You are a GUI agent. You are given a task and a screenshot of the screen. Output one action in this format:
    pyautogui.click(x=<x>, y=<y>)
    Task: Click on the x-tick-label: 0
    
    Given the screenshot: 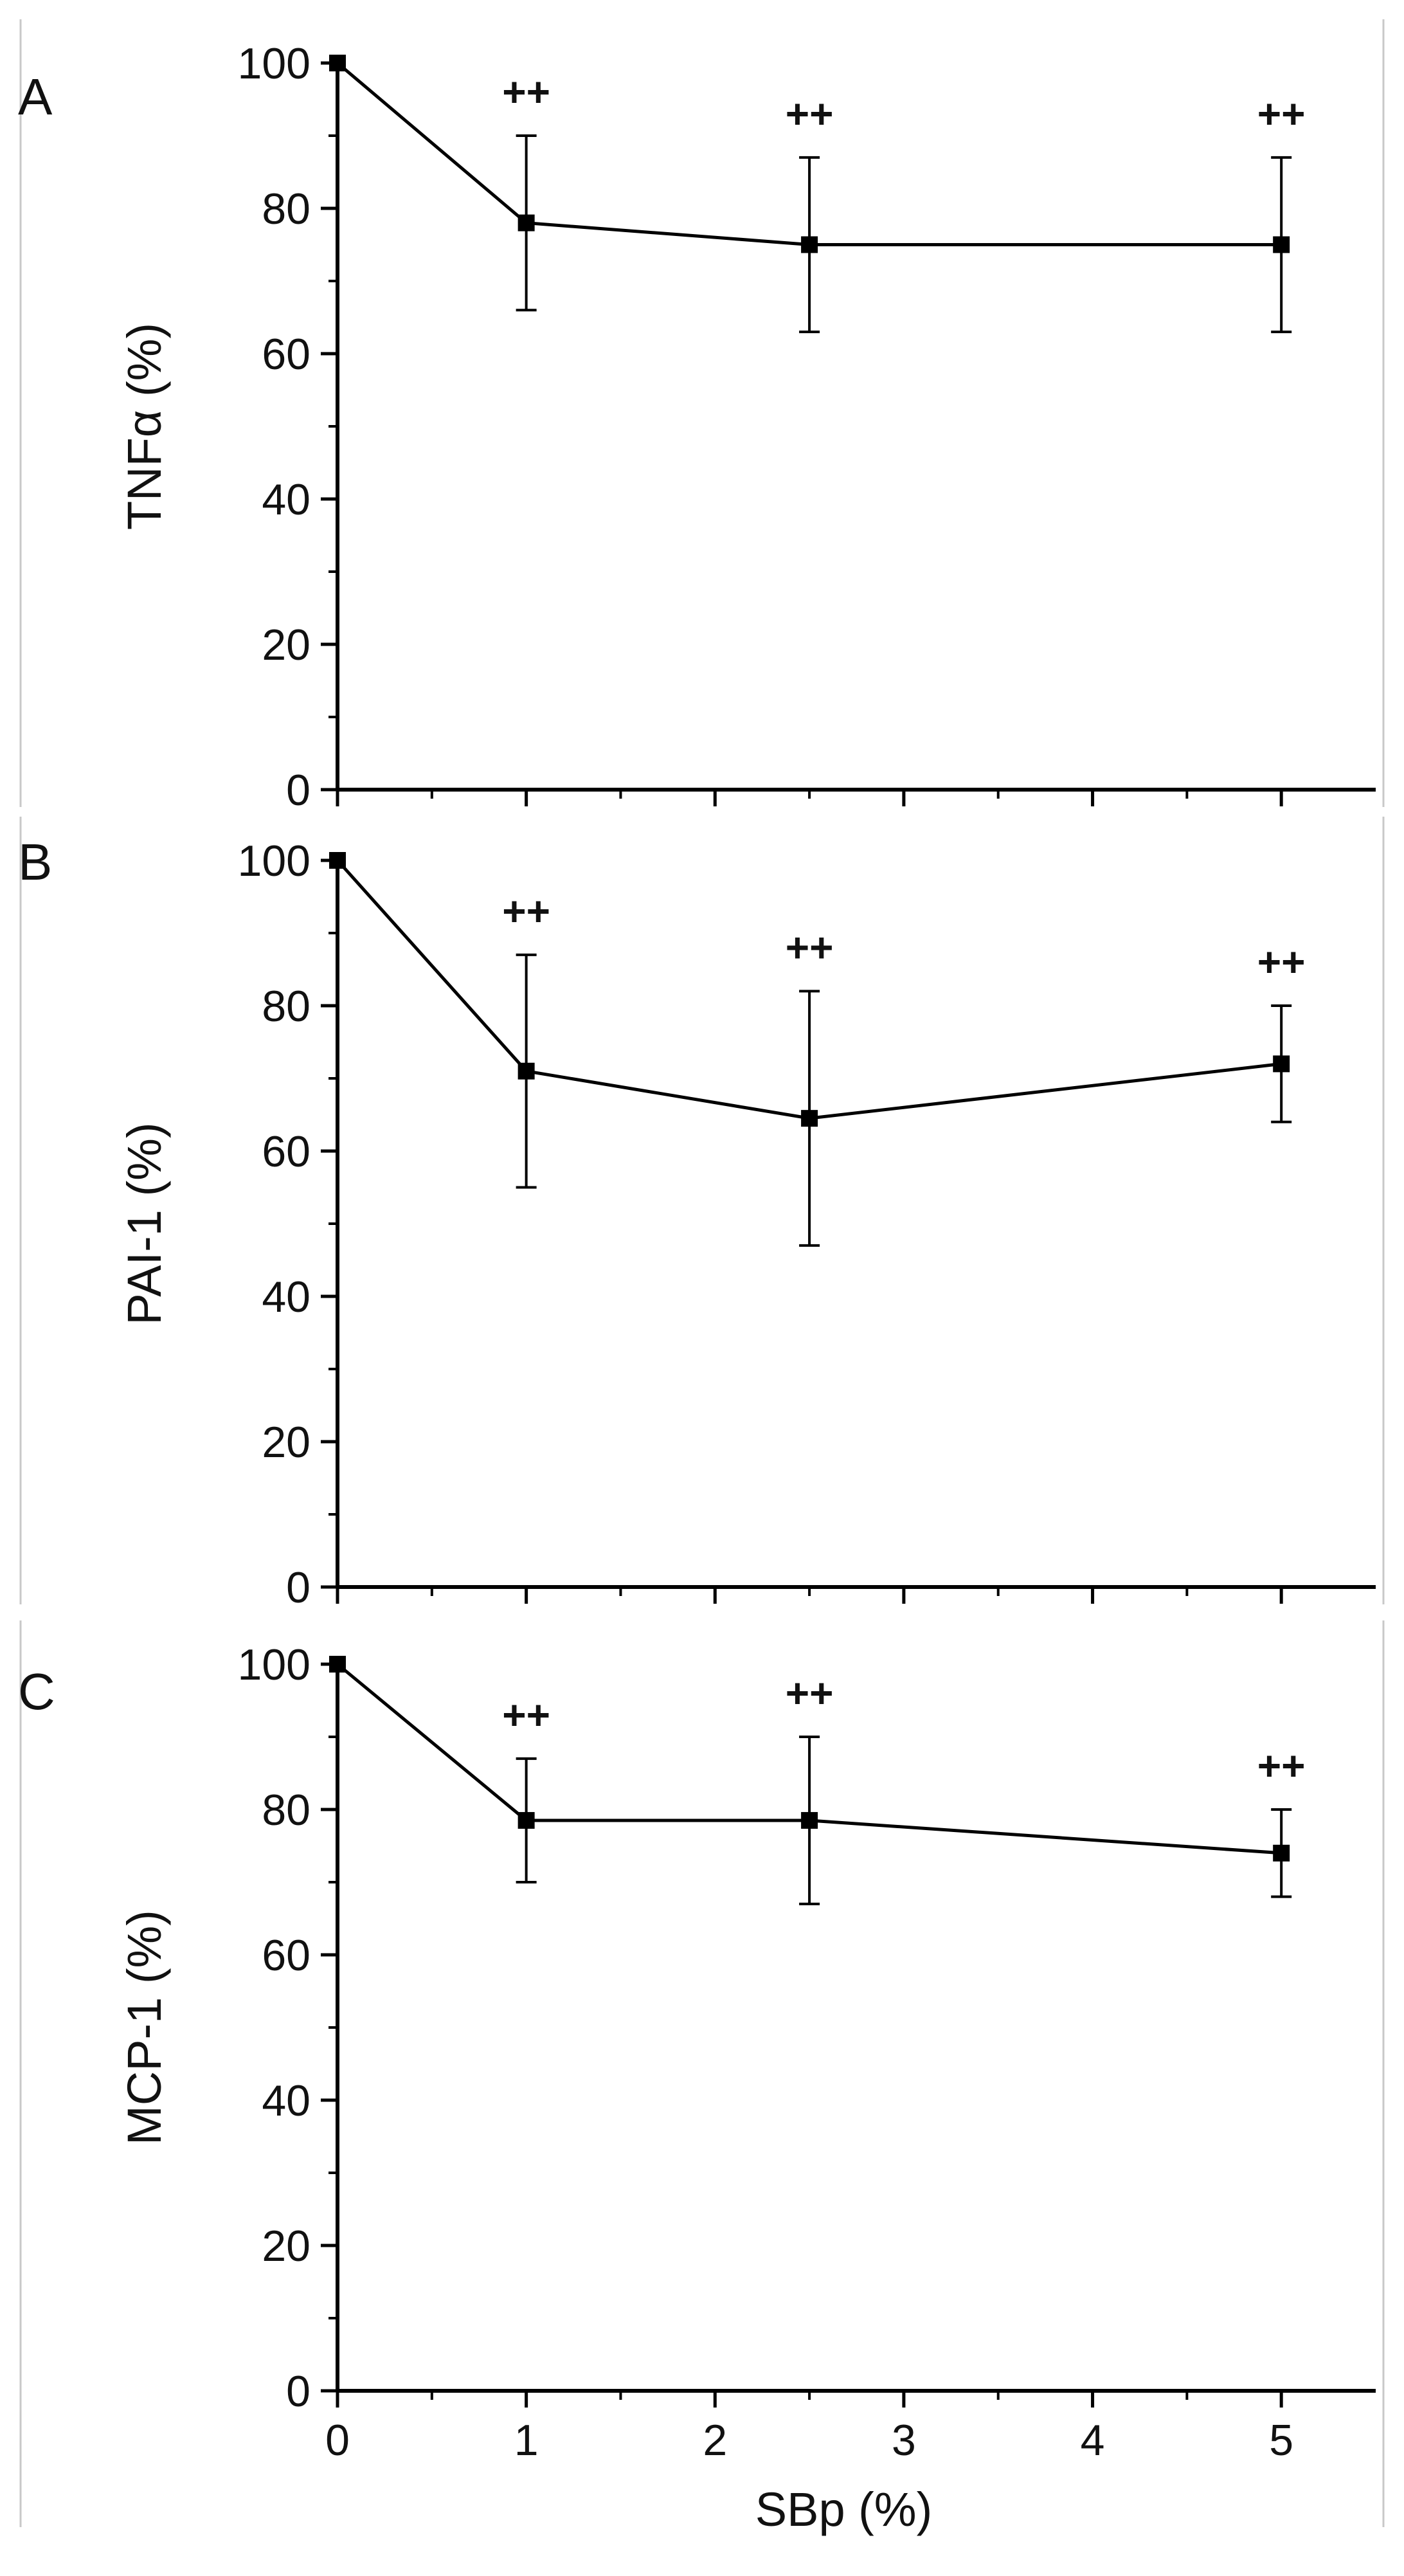 What is the action you would take?
    pyautogui.click(x=337, y=2440)
    